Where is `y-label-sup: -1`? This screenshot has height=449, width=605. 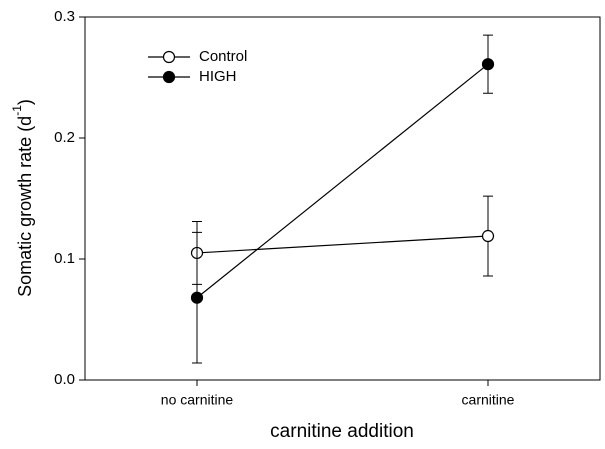 y-label-sup: -1 is located at coordinates (17, 110).